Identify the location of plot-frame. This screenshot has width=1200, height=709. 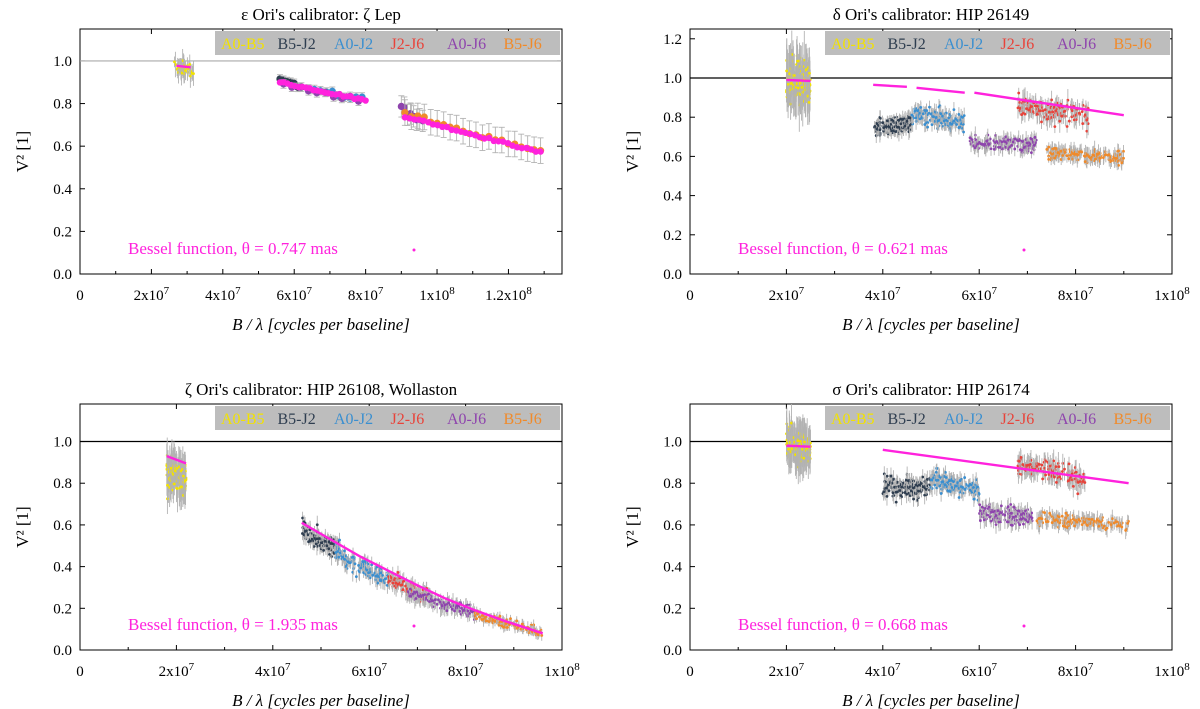
(931, 151).